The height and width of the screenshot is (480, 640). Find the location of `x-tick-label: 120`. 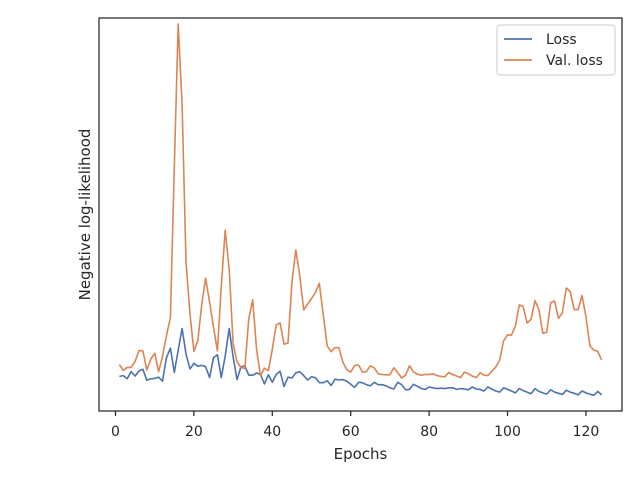

x-tick-label: 120 is located at coordinates (586, 432).